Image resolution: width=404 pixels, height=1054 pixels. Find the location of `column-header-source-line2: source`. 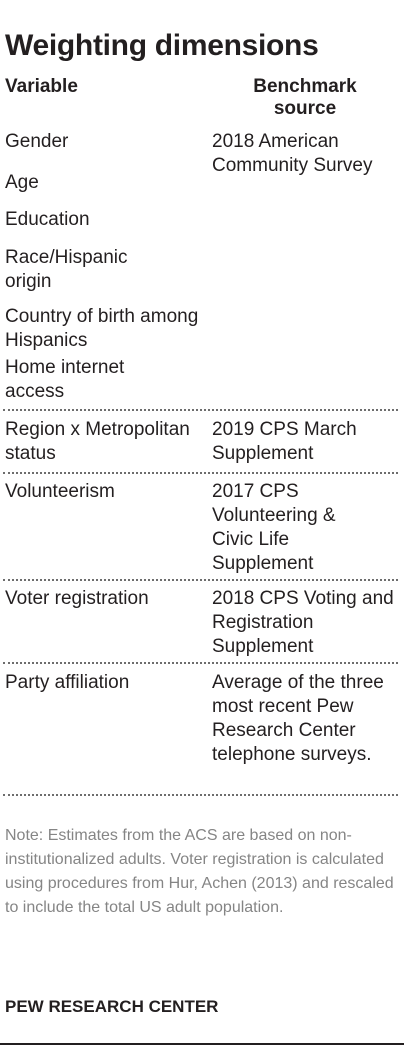

column-header-source-line2: source is located at coordinates (305, 108).